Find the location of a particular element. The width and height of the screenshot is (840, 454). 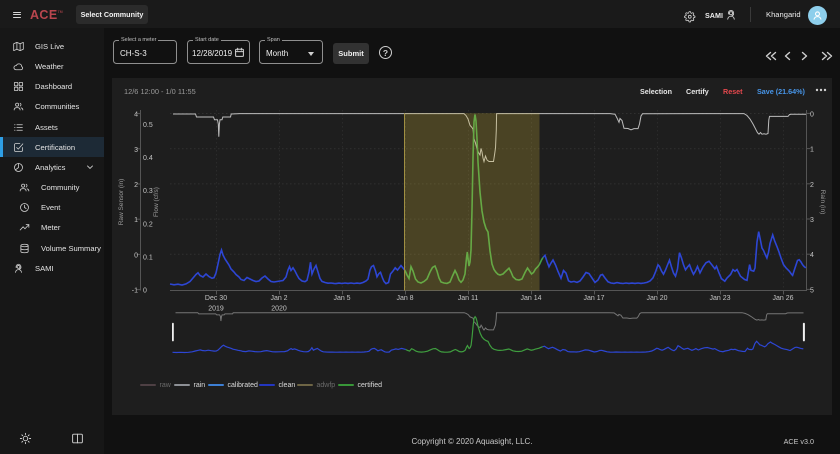

svg-text: Jan 17 is located at coordinates (593, 298).